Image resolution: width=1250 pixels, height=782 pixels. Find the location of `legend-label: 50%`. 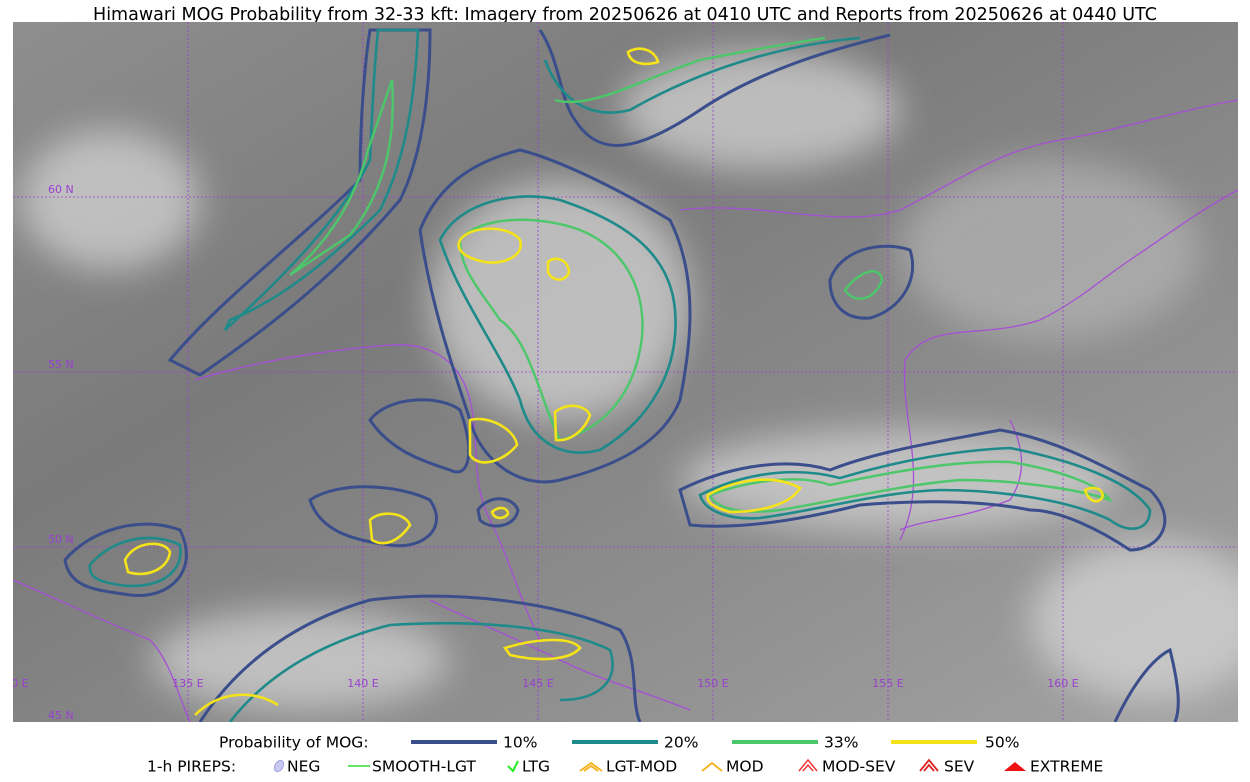

legend-label: 50% is located at coordinates (1002, 743).